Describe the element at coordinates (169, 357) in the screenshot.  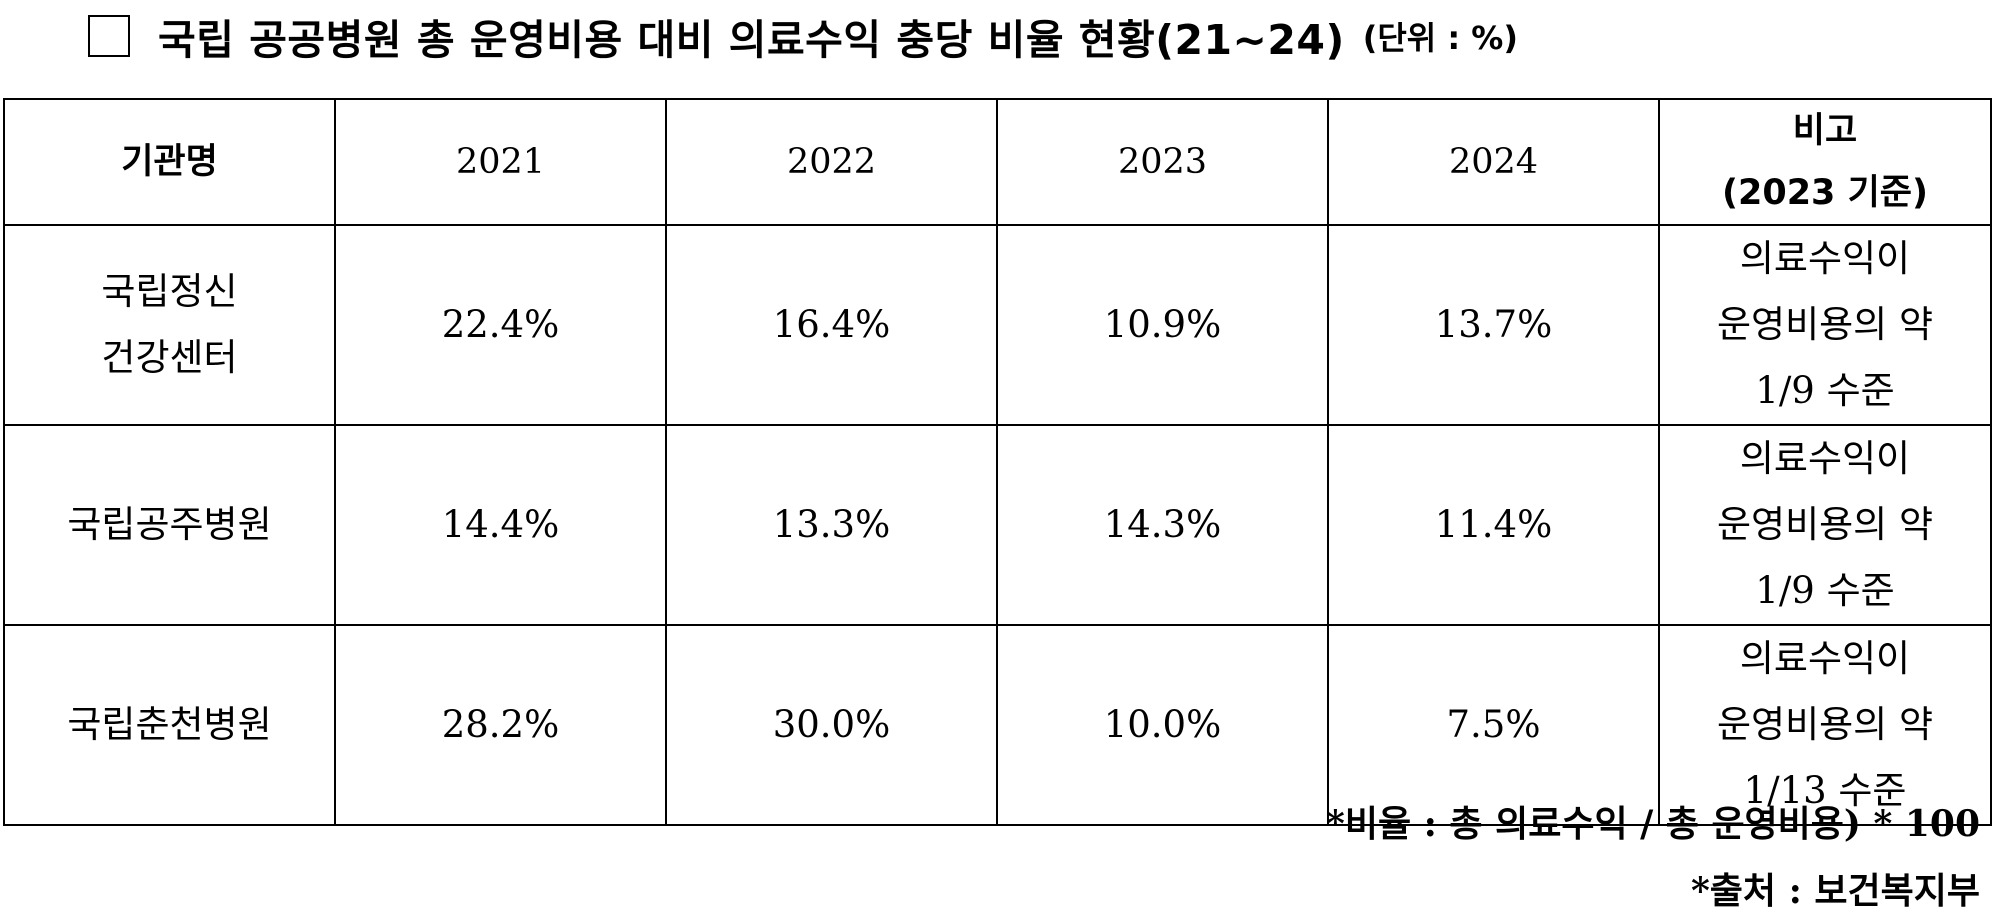
I see `institution-name-line2: 건강센터` at that location.